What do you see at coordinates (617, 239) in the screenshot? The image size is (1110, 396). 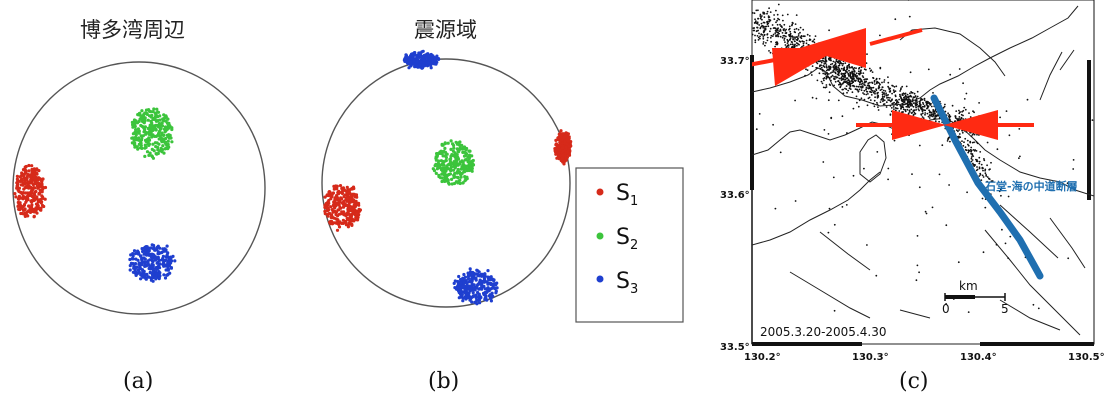 I see `legend-item-s2: S2` at bounding box center [617, 239].